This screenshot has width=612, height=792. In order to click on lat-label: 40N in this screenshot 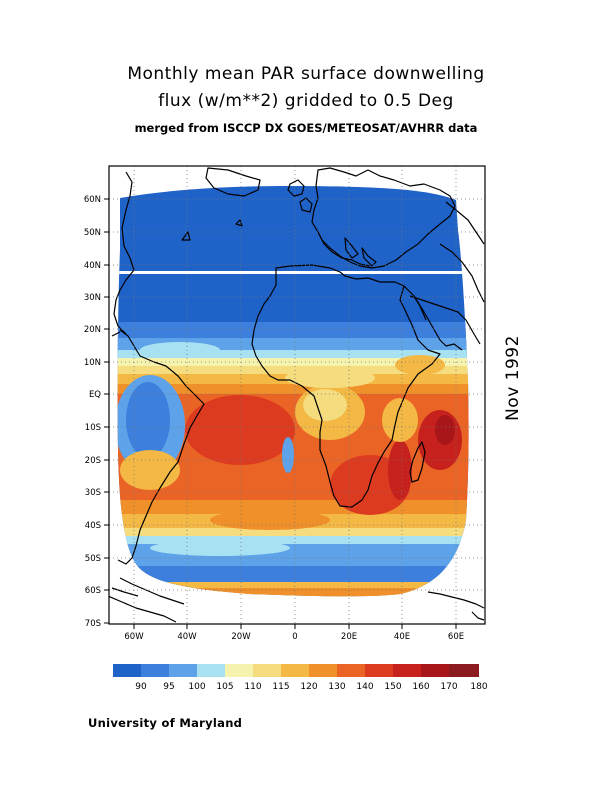, I will do `click(92, 266)`.